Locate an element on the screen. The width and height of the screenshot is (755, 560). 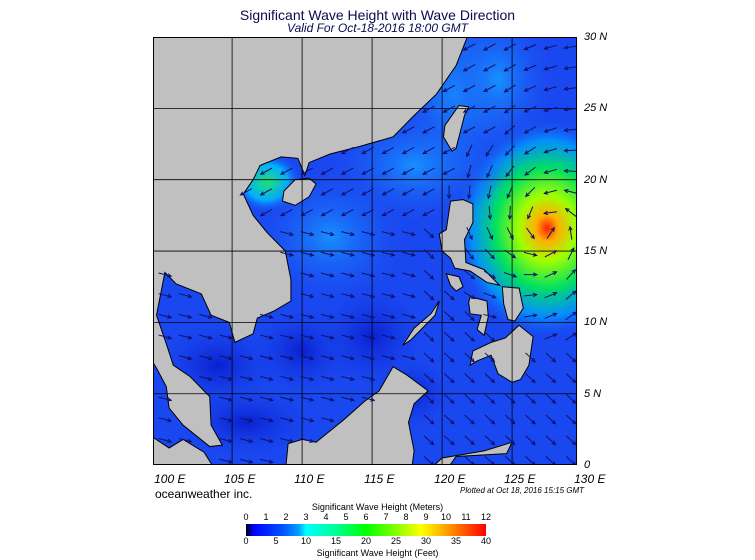
colorbar-meter-tick: 11 is located at coordinates (466, 517).